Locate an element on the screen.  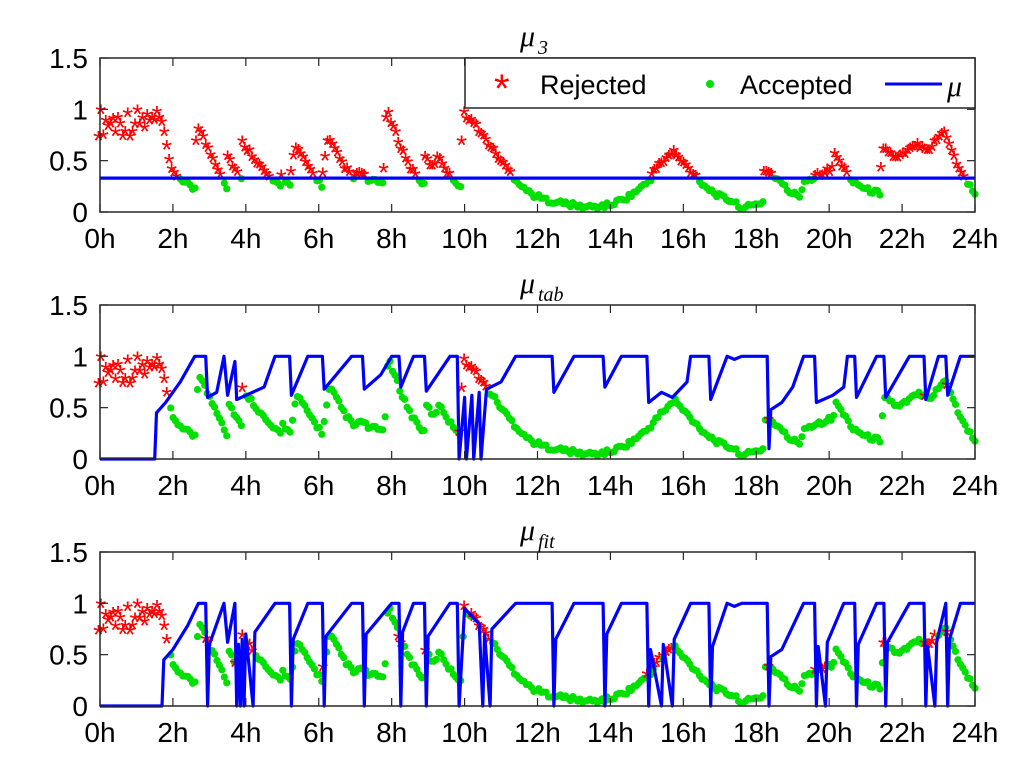
x-tick-label: 14h is located at coordinates (610, 732).